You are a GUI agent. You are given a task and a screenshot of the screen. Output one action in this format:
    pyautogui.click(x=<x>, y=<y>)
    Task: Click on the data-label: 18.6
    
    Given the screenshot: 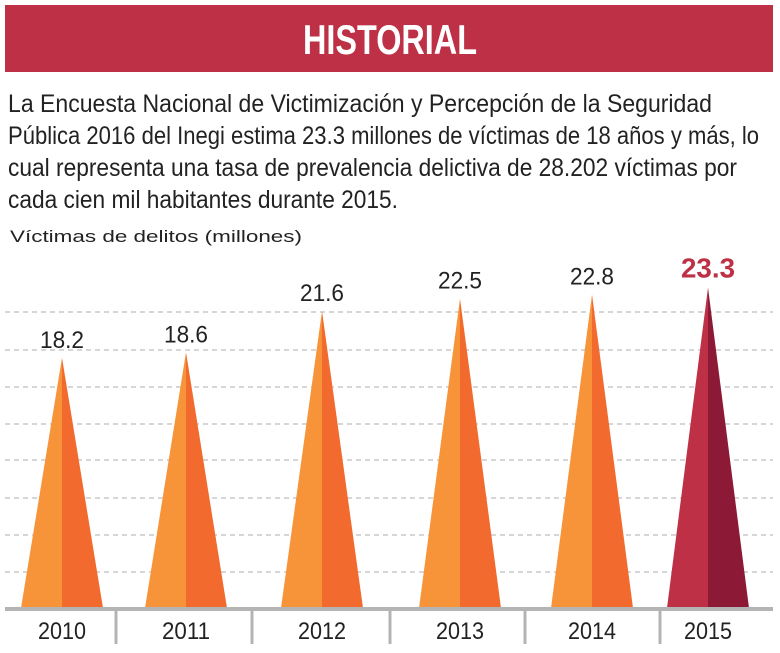 What is the action you would take?
    pyautogui.click(x=186, y=334)
    